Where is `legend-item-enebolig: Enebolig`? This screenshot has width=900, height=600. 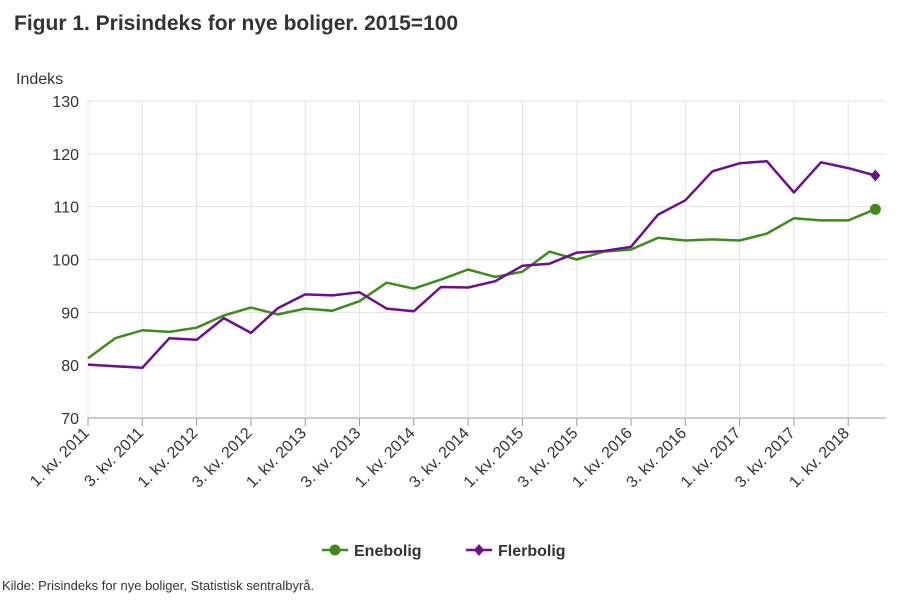
legend-item-enebolig: Enebolig is located at coordinates (372, 551).